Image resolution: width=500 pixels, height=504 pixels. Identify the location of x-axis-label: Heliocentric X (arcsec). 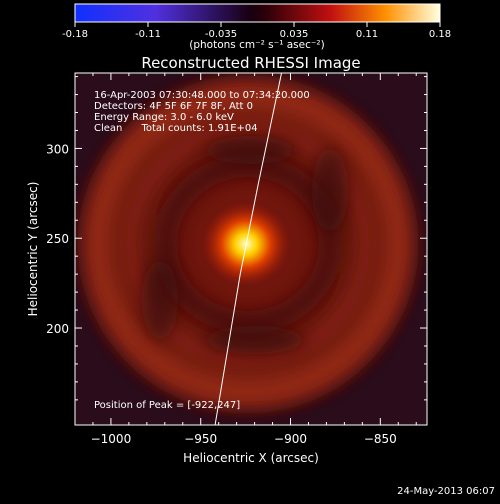
(251, 458).